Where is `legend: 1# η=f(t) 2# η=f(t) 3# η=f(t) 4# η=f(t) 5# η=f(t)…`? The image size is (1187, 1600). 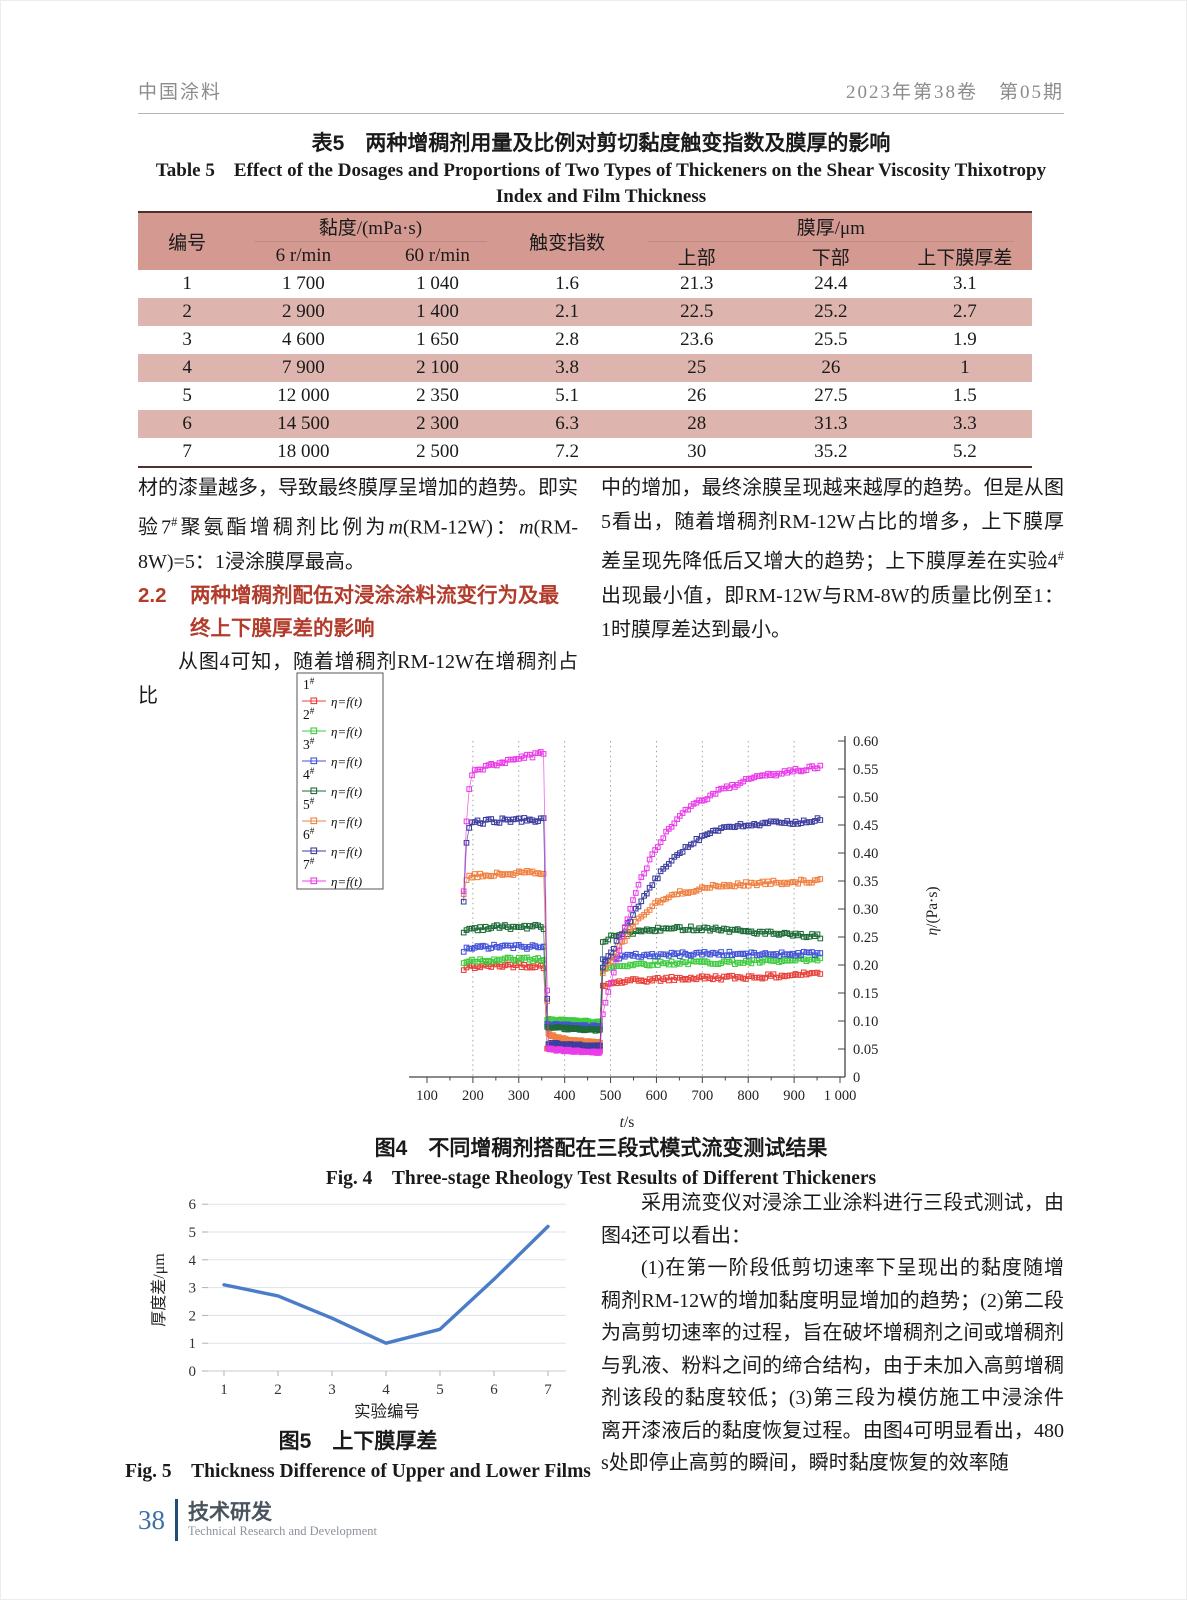 legend: 1# η=f(t) 2# η=f(t) 3# η=f(t) 4# η=f(t) 5# η=f(t)… is located at coordinates (340, 781).